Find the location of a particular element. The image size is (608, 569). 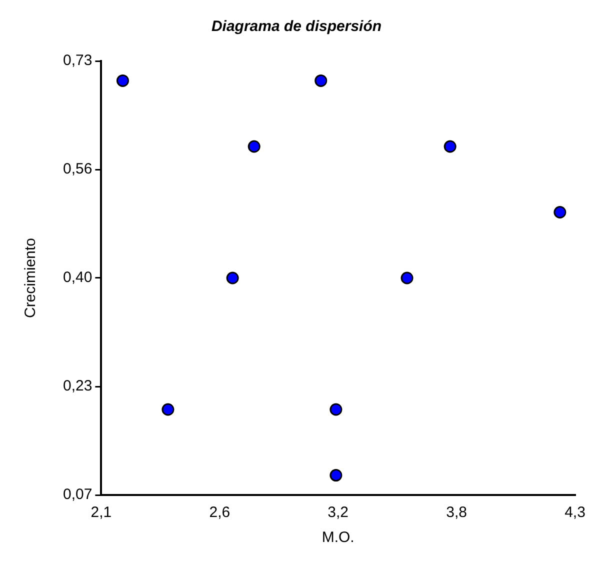

x-tick-label: 3,2 is located at coordinates (338, 513).